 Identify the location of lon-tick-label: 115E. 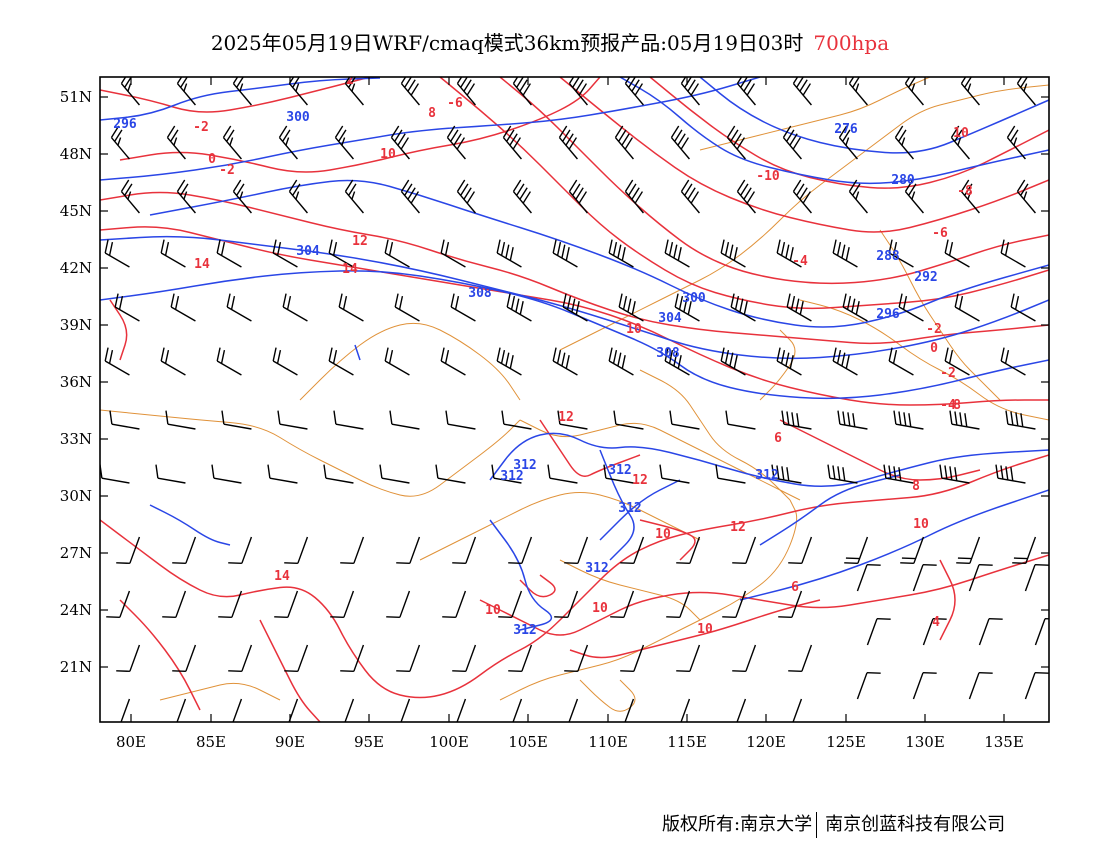
(687, 742).